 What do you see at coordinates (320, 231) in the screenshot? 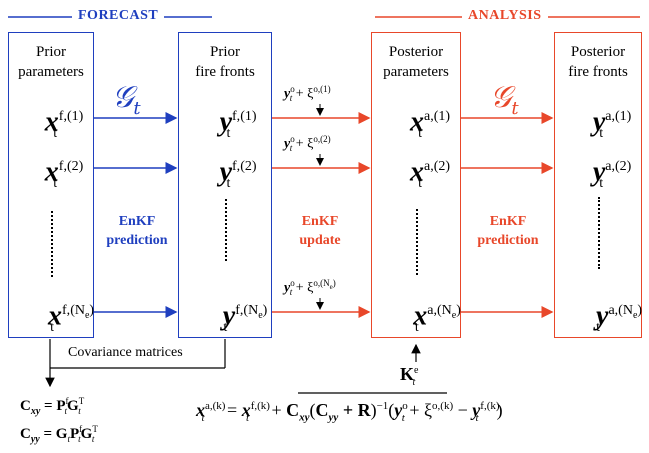
I see `enkf-update-label: EnKF update` at bounding box center [320, 231].